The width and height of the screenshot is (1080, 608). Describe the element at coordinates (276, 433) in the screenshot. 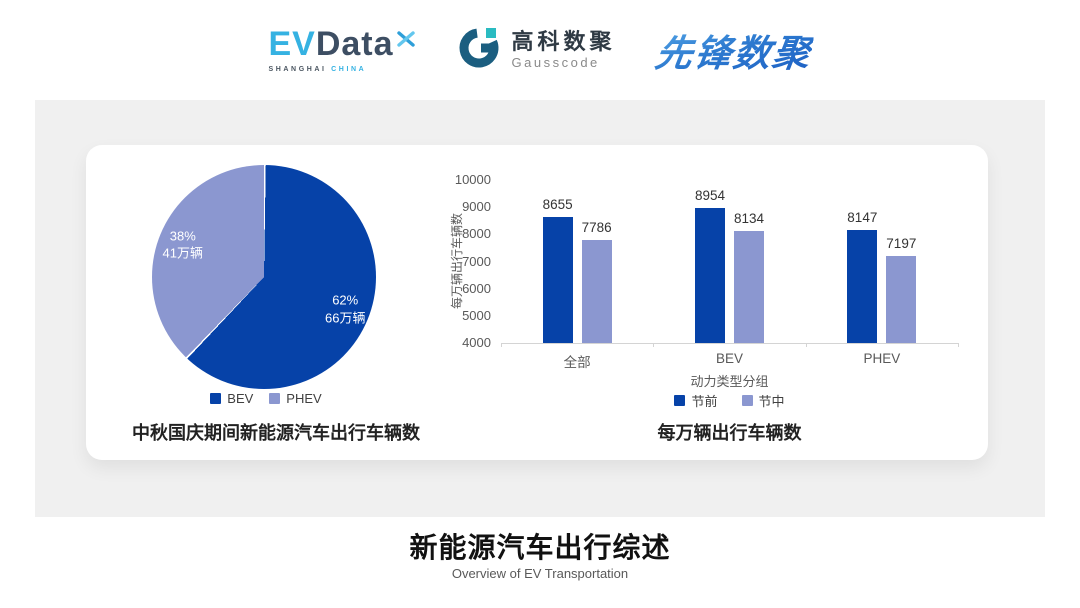

I see `pie-chart-title: 中秋国庆期间新能源汽车出行车辆数` at that location.